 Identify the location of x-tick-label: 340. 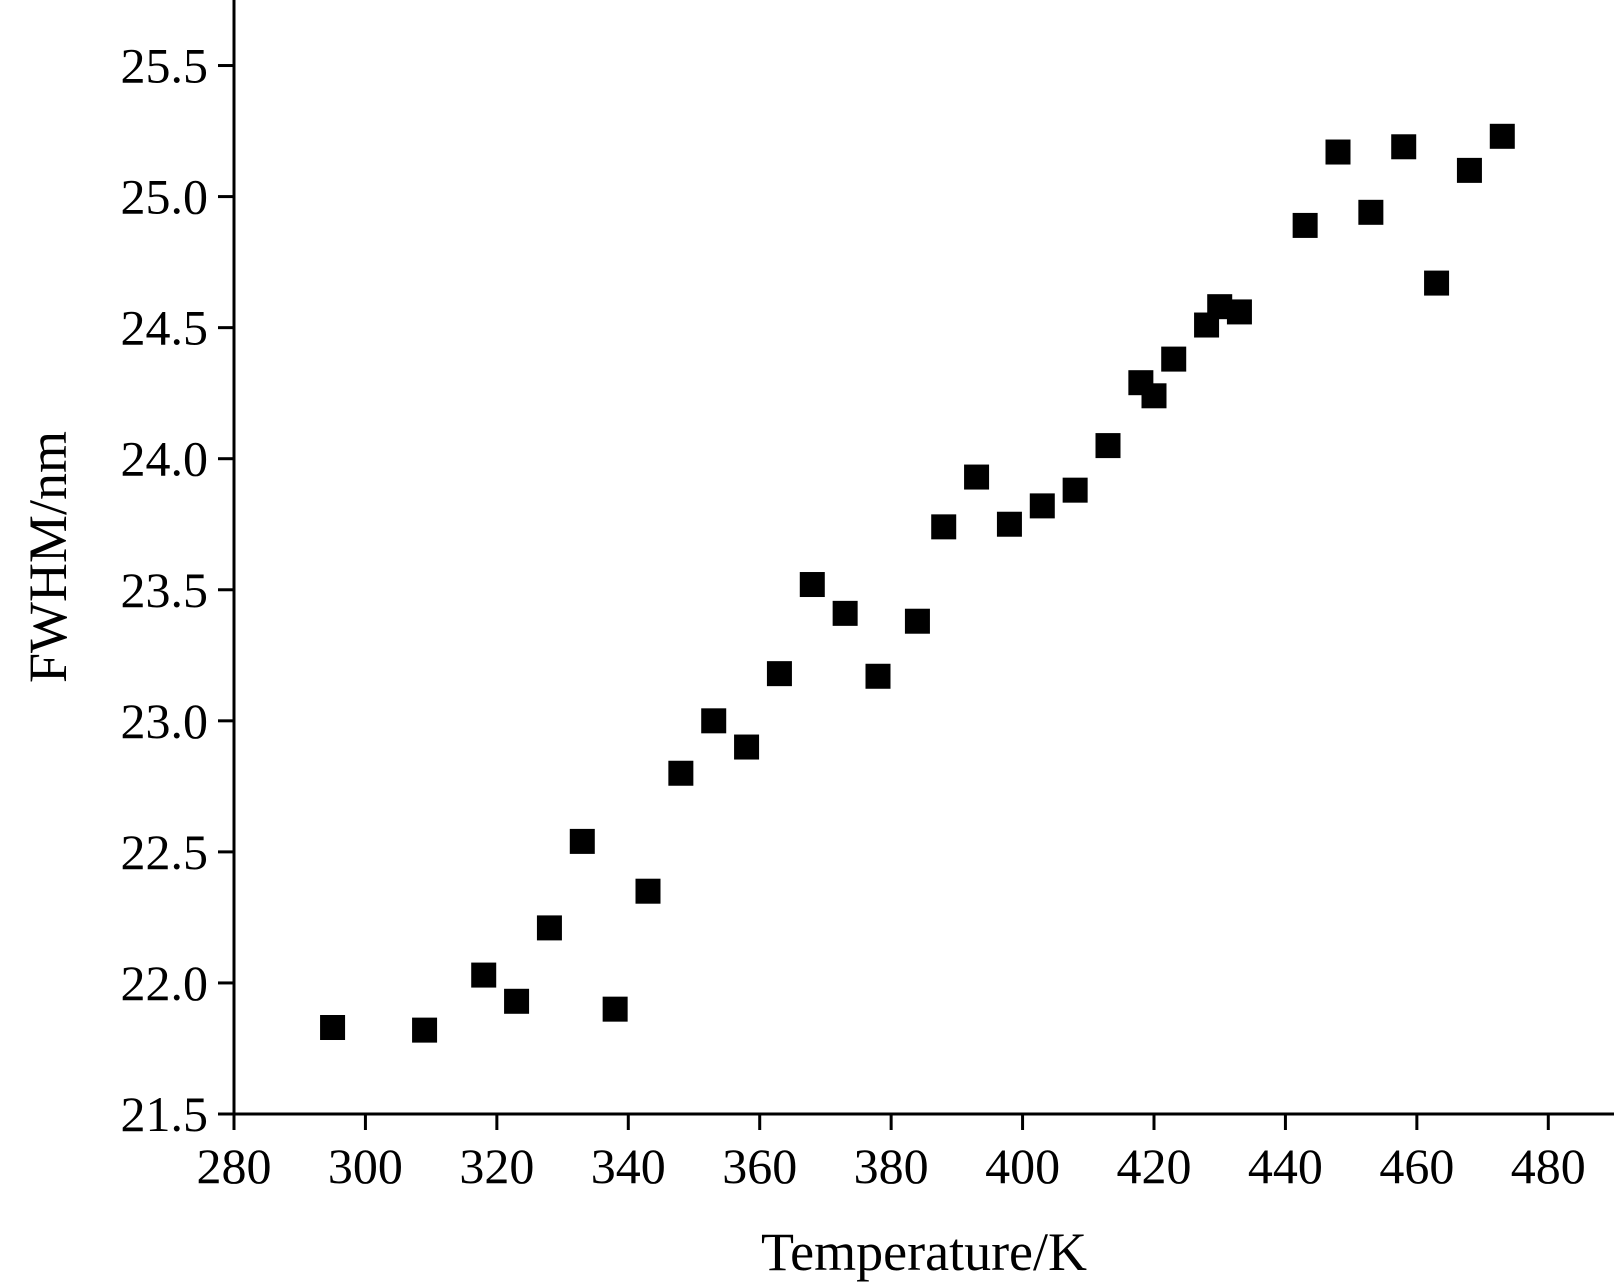
(628, 1166).